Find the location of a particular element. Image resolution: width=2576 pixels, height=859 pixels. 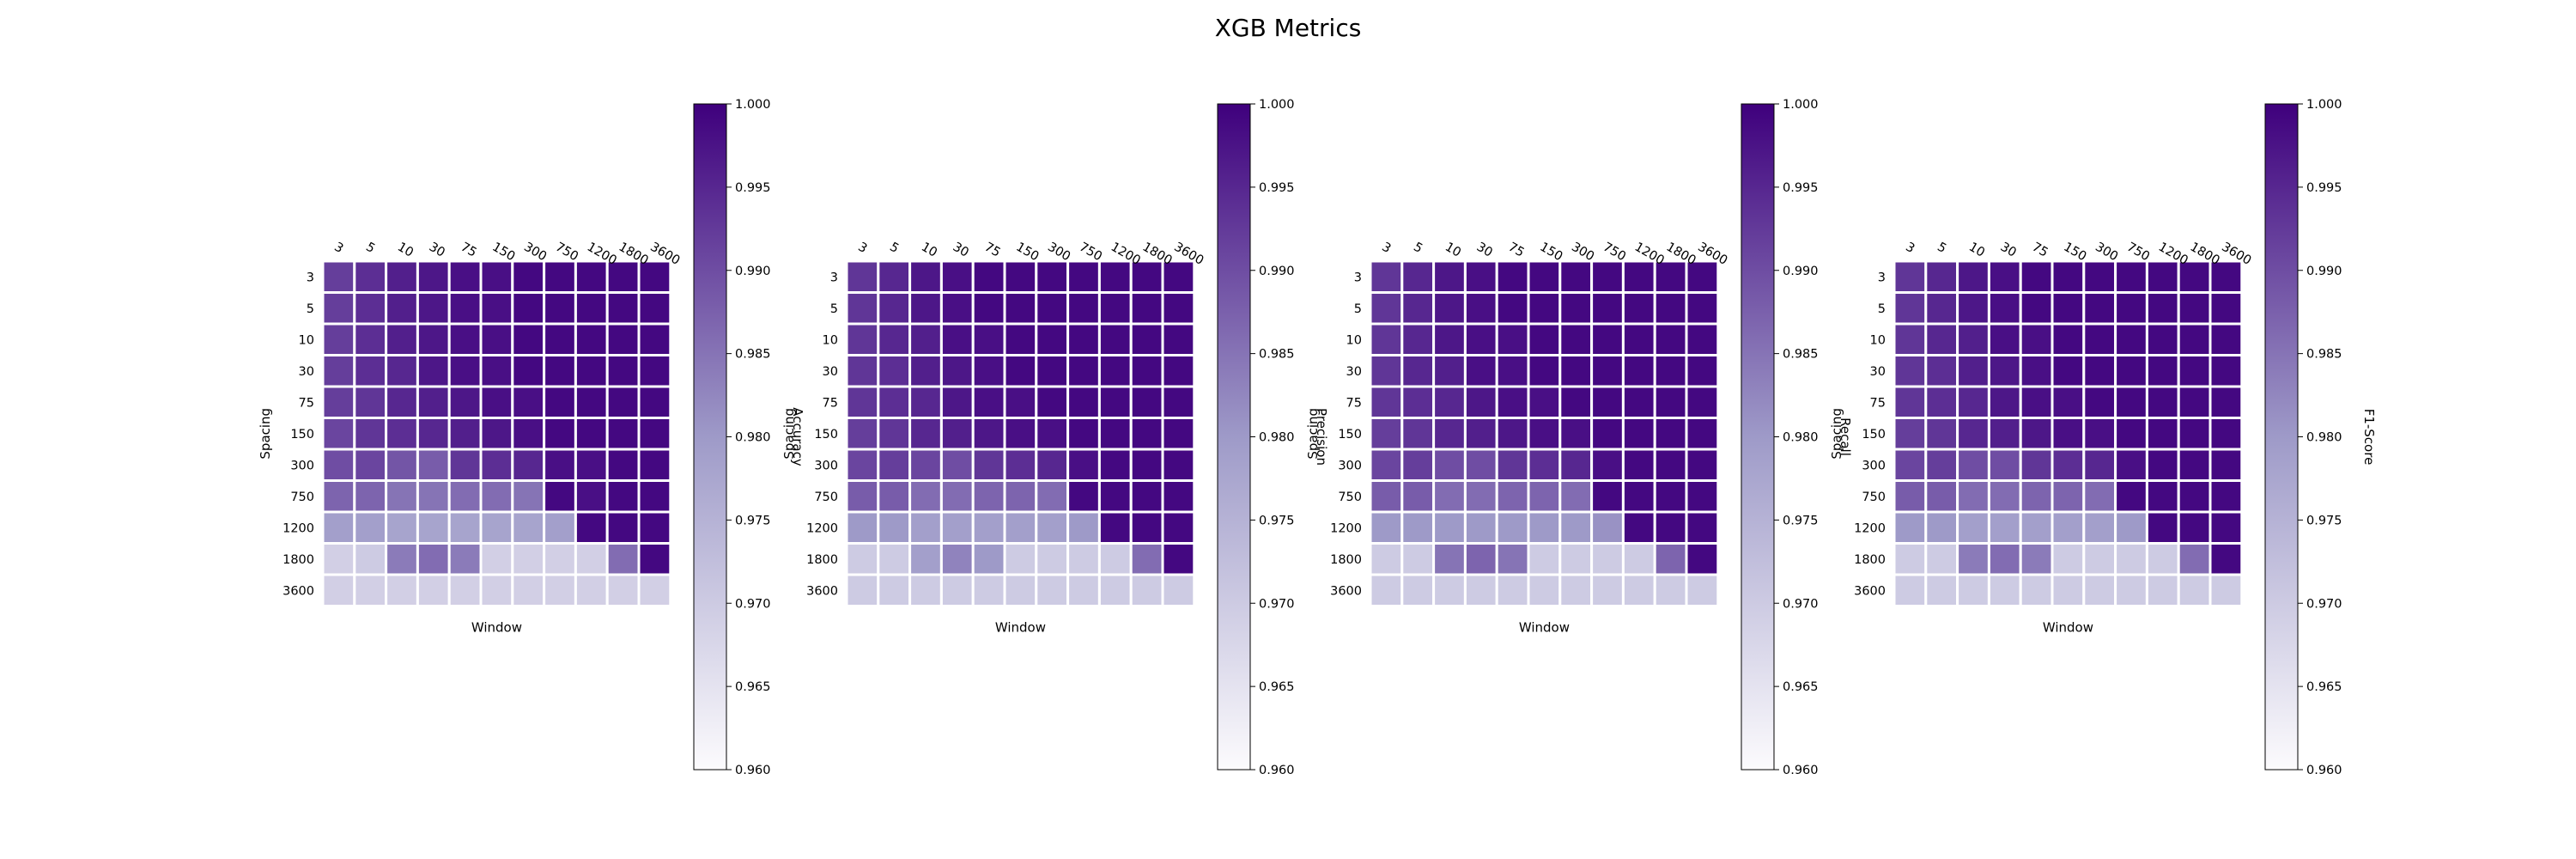

colorbar-tick-label: 0.990 is located at coordinates (753, 271).